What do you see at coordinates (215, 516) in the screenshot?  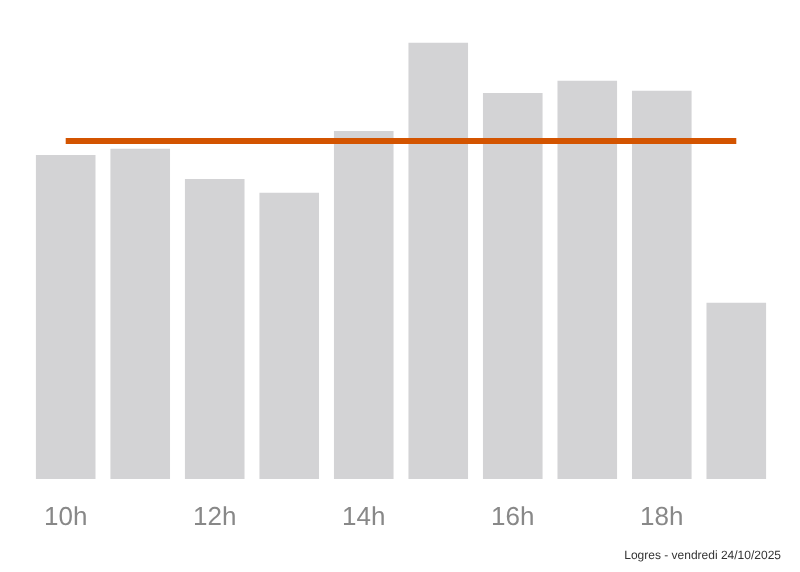 I see `x-tick-label: 12h` at bounding box center [215, 516].